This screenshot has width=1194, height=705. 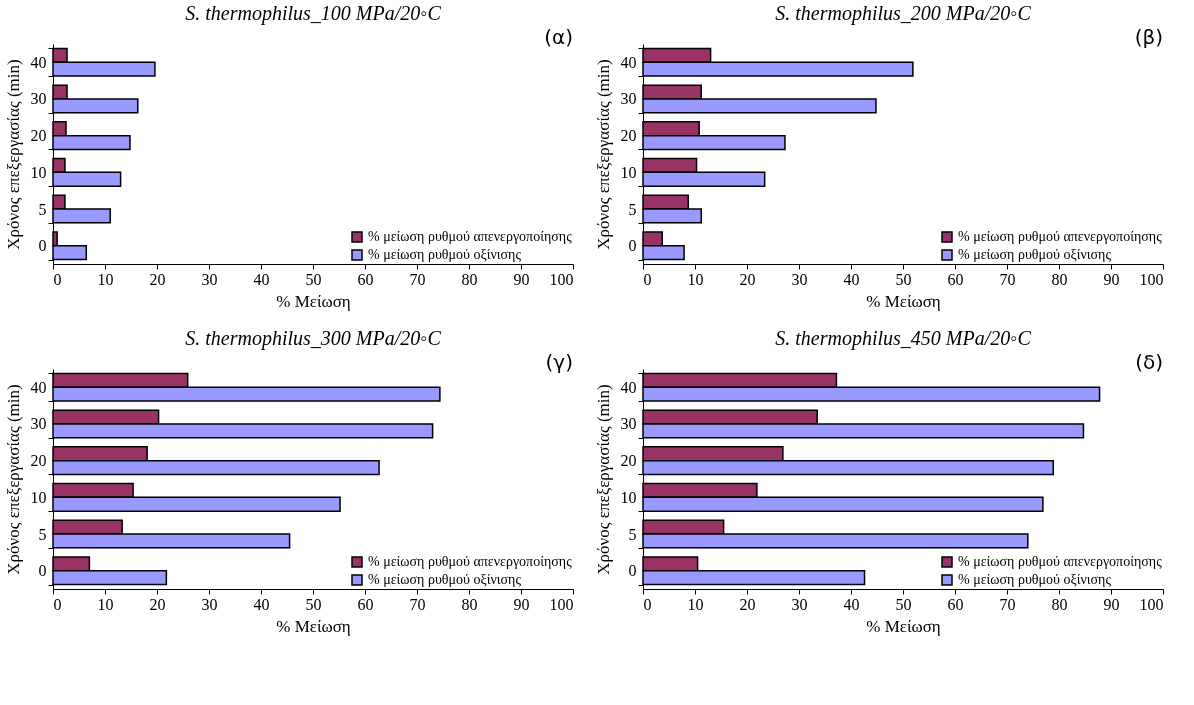 What do you see at coordinates (903, 338) in the screenshot?
I see `chart-title: S. thermophilus_450 MPa/20◦C` at bounding box center [903, 338].